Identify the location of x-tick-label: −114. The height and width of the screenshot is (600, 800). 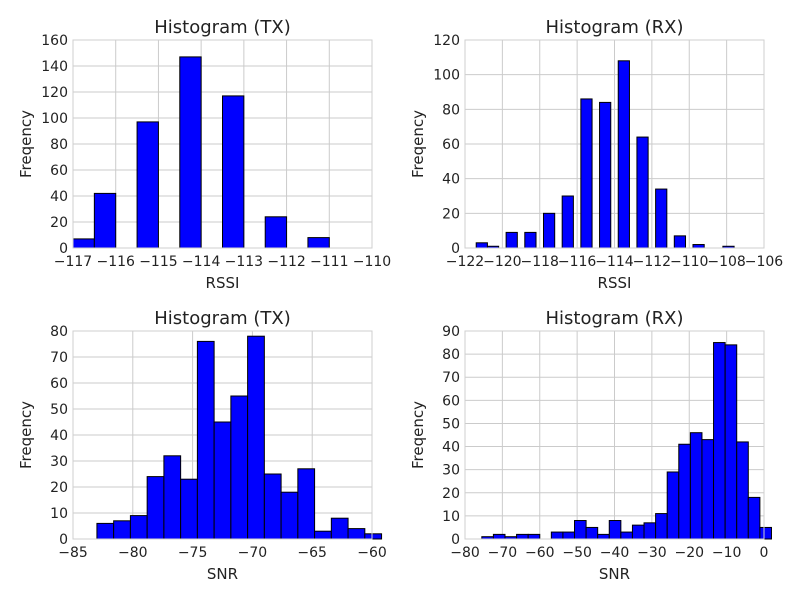
(201, 262).